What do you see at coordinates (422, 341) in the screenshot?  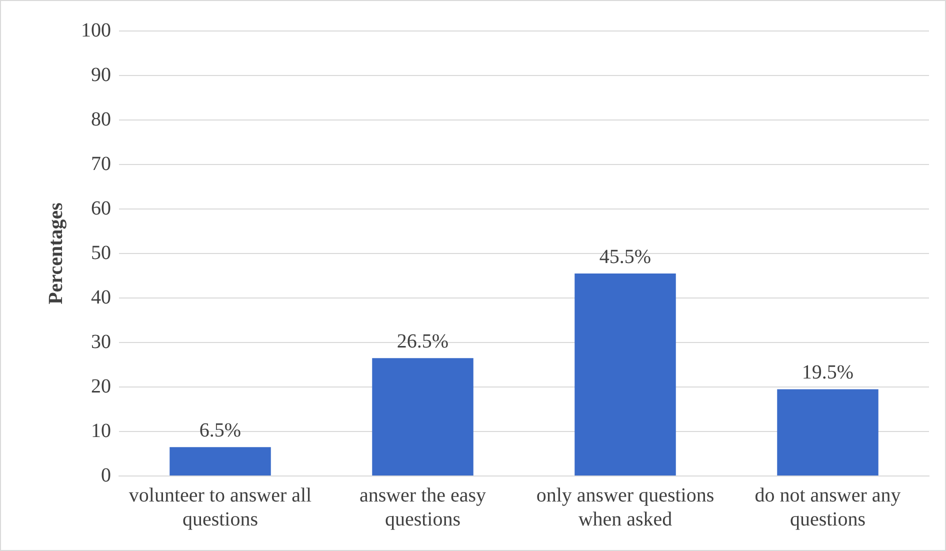 I see `data-label: 26.5%` at bounding box center [422, 341].